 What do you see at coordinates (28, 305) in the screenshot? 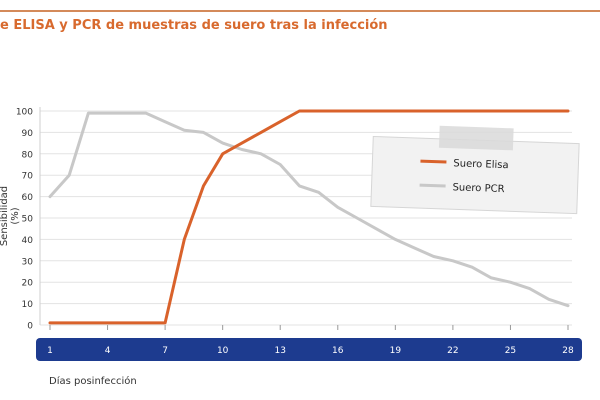
I see `y-tick-label: 10` at bounding box center [28, 305].